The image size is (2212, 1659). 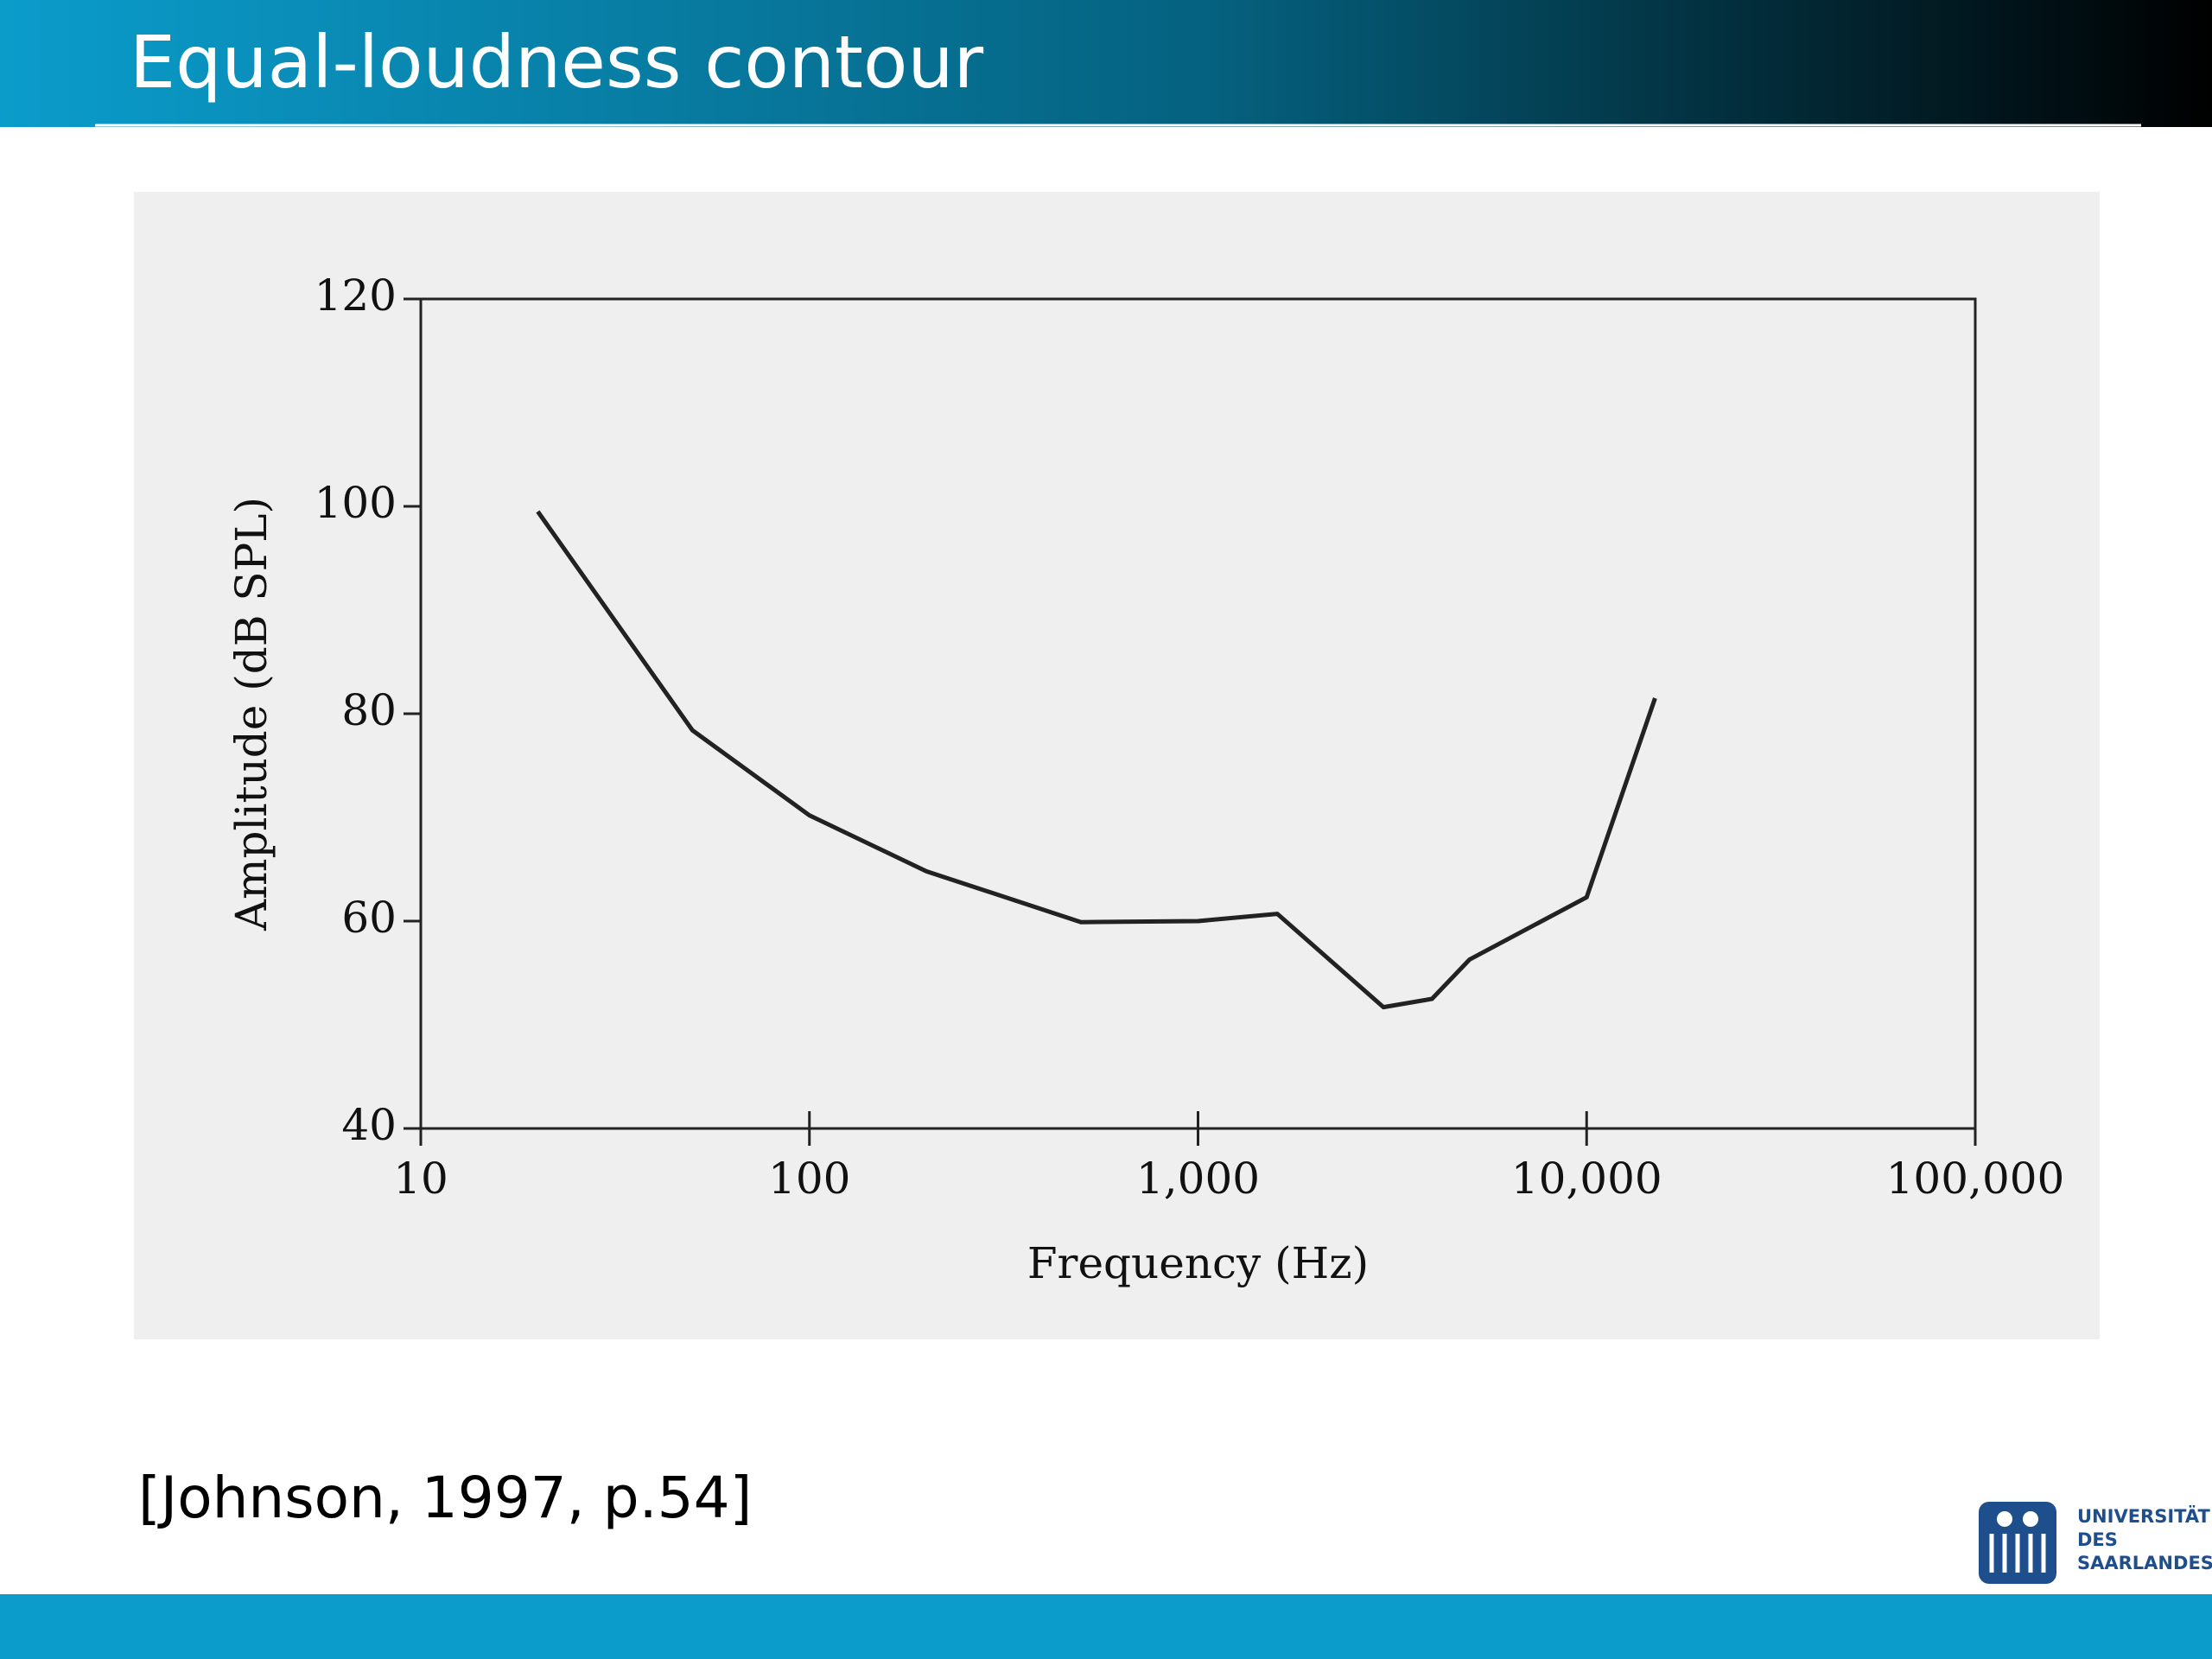 I want to click on x-axis-label: Frequency (Hz), so click(x=1198, y=1263).